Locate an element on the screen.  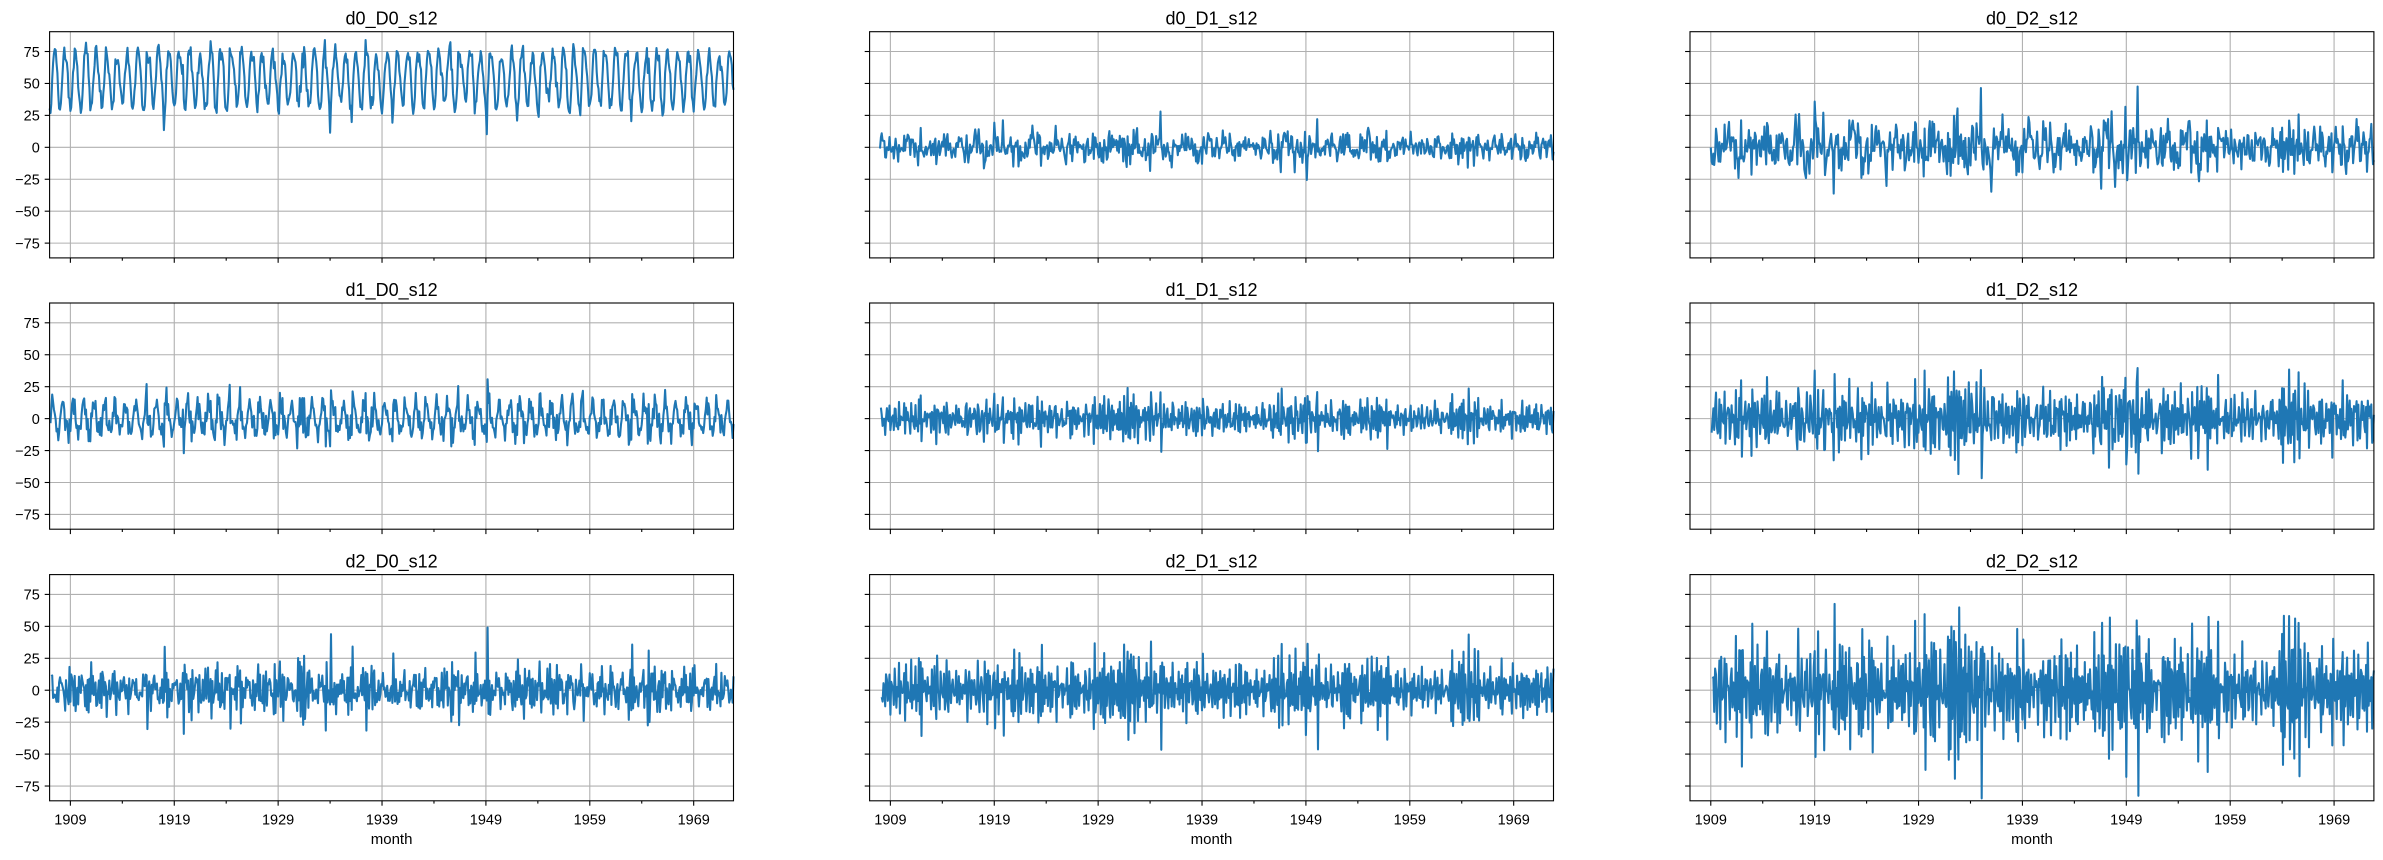
svg-text: d0_D2_s12 is located at coordinates (2032, 19).